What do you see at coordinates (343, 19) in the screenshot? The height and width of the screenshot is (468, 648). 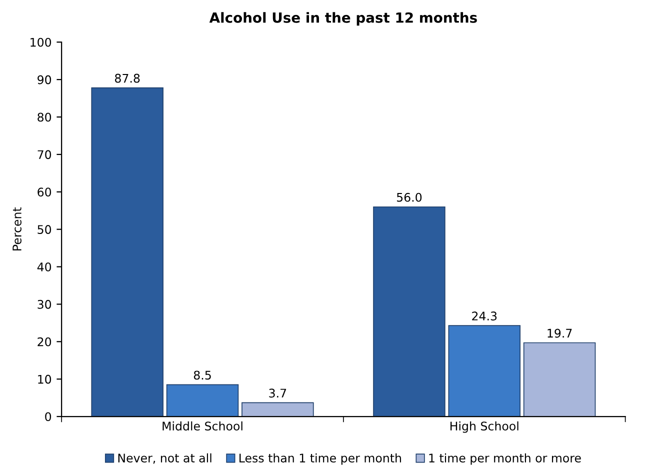 I see `chart-title: Alcohol Use in the past 12 months` at bounding box center [343, 19].